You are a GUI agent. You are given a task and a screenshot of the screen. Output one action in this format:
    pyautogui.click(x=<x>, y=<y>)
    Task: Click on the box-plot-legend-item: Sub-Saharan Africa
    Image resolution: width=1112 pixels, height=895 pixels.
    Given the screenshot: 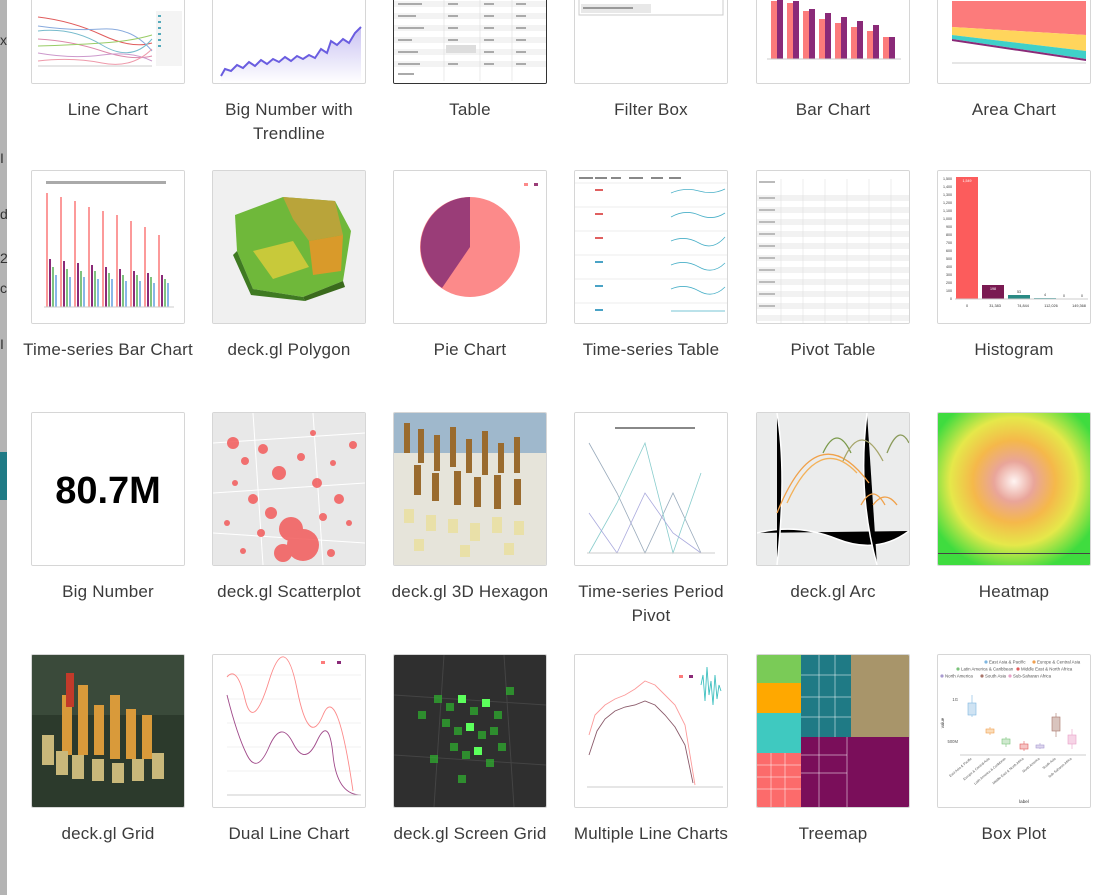 What is the action you would take?
    pyautogui.click(x=1032, y=676)
    